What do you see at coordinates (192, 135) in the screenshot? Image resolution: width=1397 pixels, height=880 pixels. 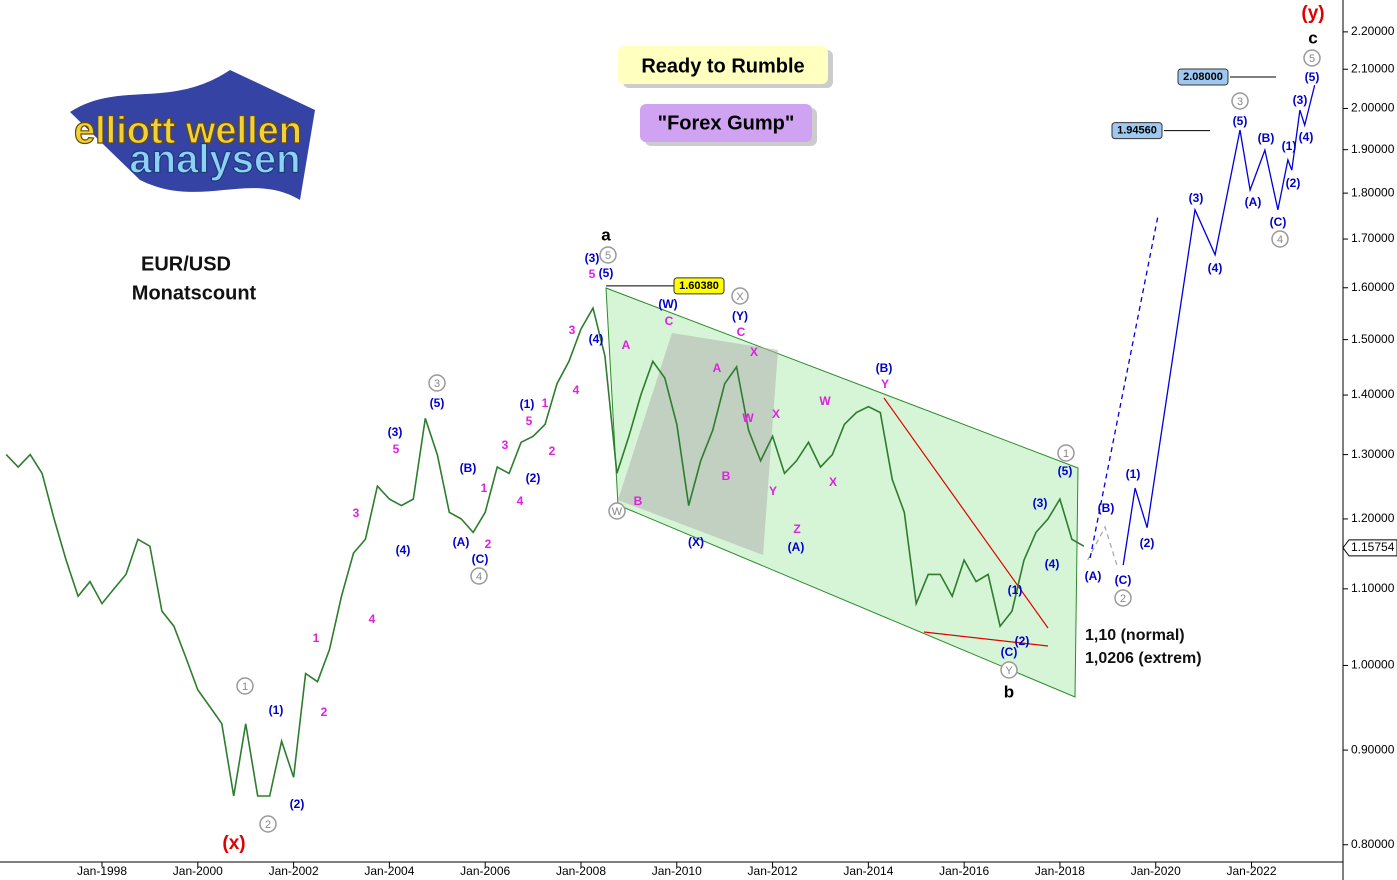 I see `logo: elliott wellen analysen` at bounding box center [192, 135].